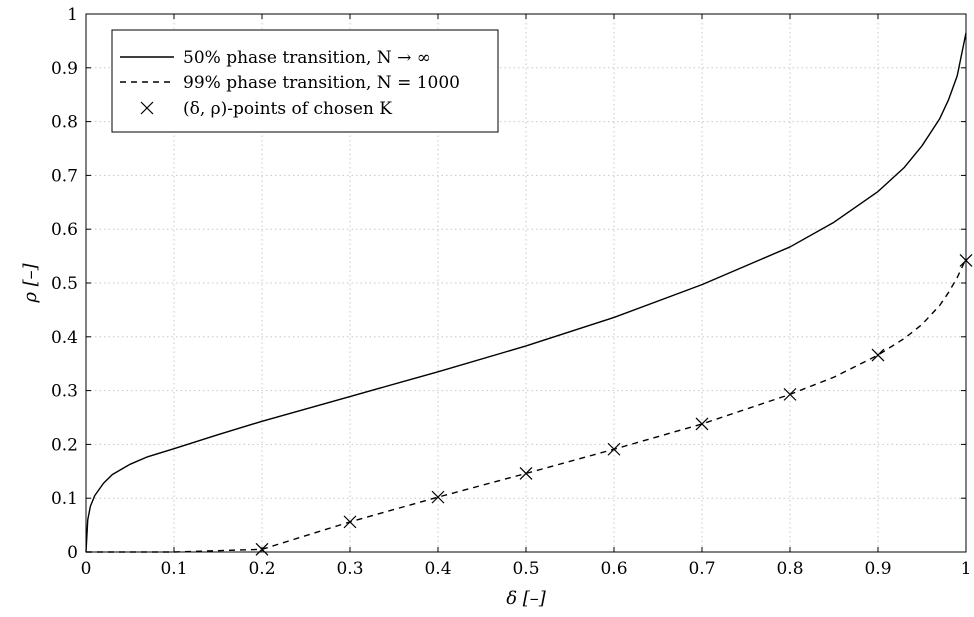 Image resolution: width=974 pixels, height=617 pixels. I want to click on y-tick-label: 0.1, so click(64, 499).